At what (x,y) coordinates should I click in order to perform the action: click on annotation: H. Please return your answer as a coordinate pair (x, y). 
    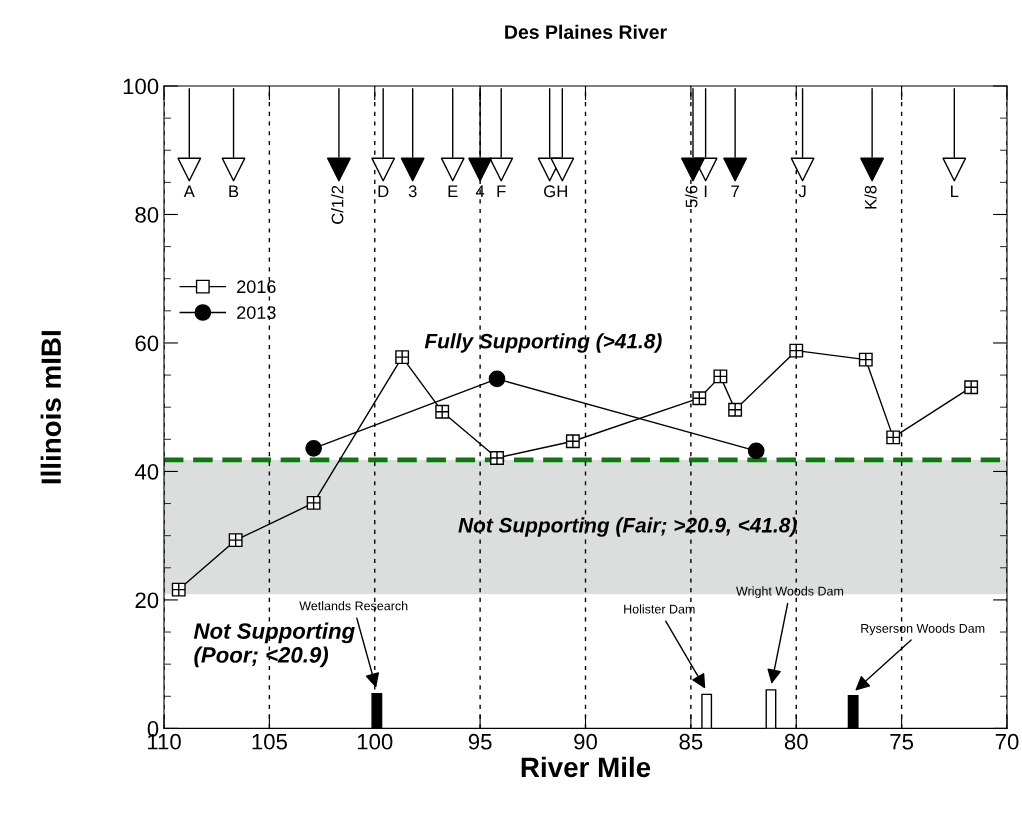
    Looking at the image, I should click on (562, 191).